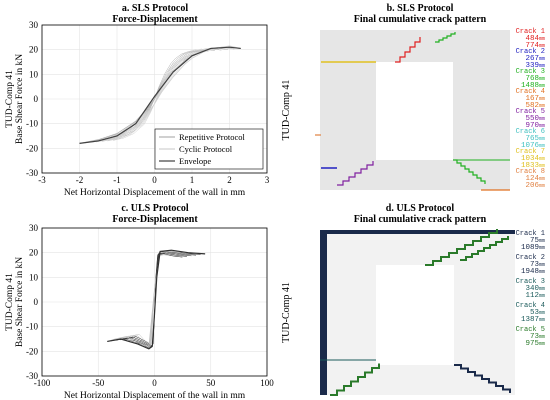 This screenshot has width=550, height=400. What do you see at coordinates (420, 8) in the screenshot?
I see `panel-b-title-line1: b. SLS Protocol` at bounding box center [420, 8].